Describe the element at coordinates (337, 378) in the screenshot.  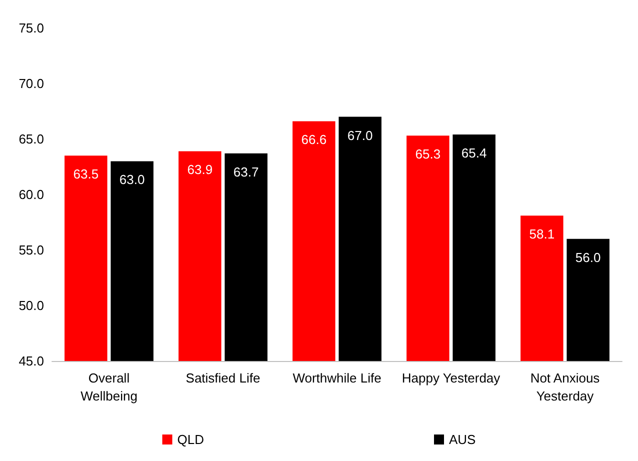
I see `x-tick-label: Worthwhile Life` at that location.